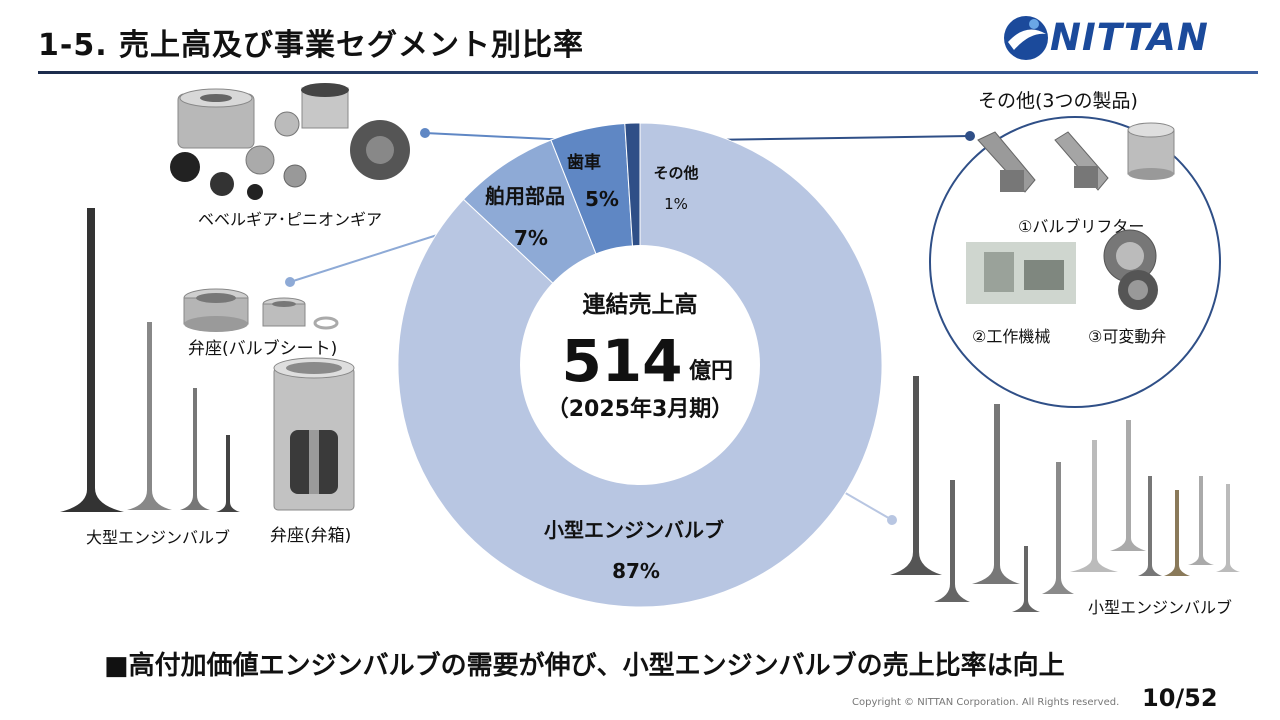  Describe the element at coordinates (636, 571) in the screenshot. I see `label-small-valve-value: 87%` at that location.